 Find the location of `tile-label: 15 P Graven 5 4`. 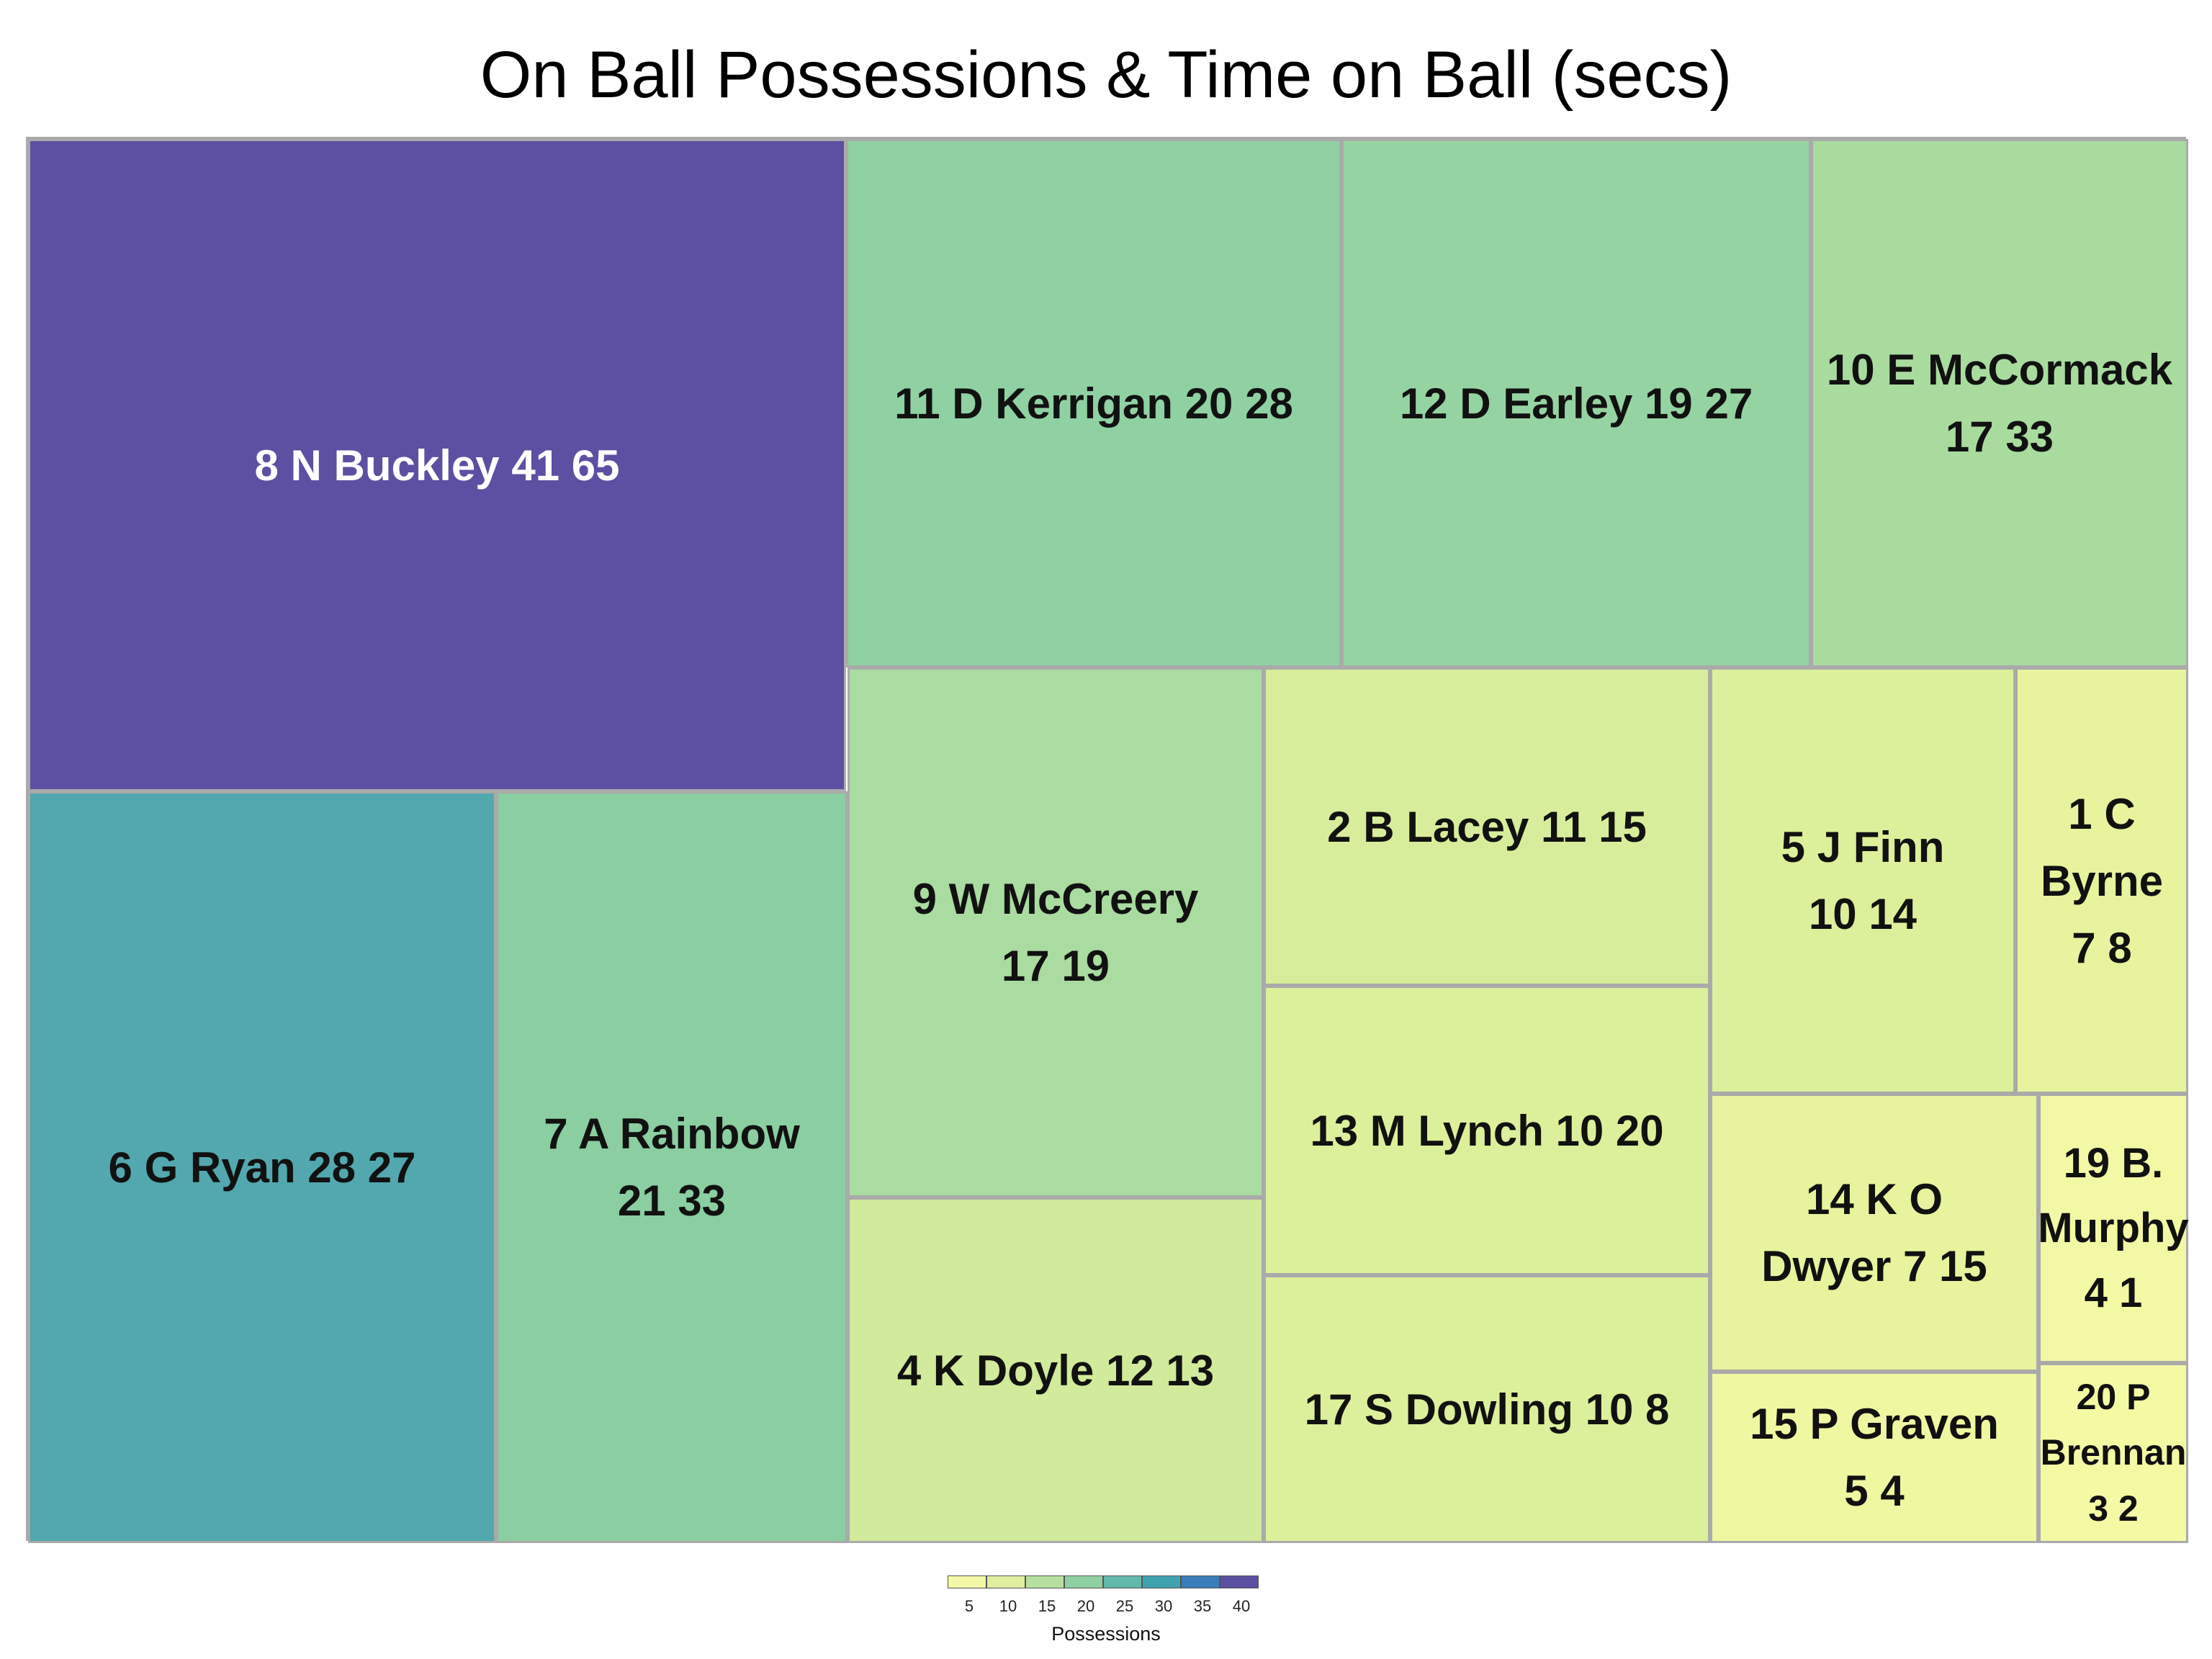

tile-label: 15 P Graven 5 4 is located at coordinates (1874, 1457).